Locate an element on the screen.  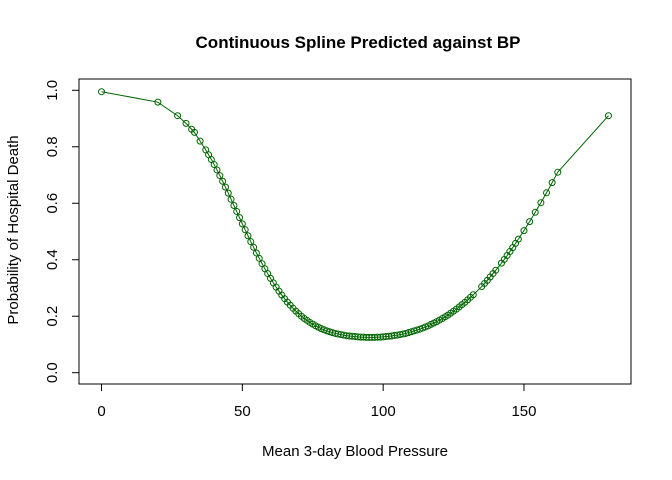
x-axis-label: Mean 3-day Blood Pressure is located at coordinates (355, 451).